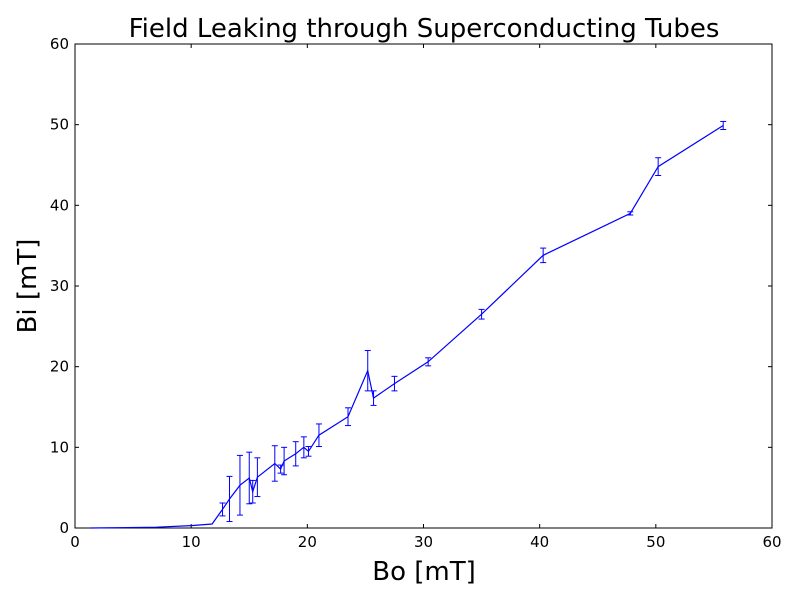 The image size is (800, 600). I want to click on y-tick-label: 40, so click(59, 205).